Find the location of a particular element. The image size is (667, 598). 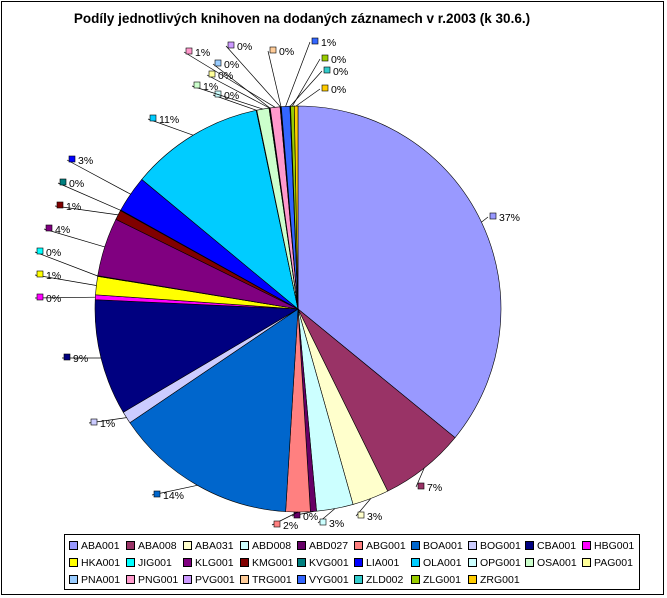

leader-line-png001 is located at coordinates (229, 79).